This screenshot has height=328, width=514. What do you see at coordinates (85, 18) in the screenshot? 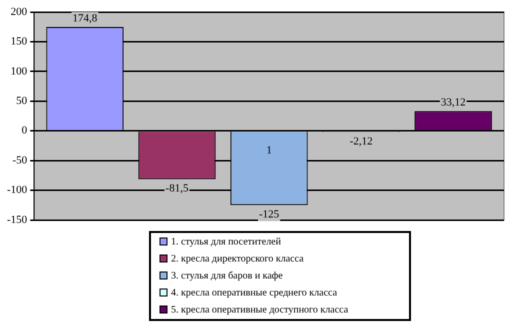
I see `data-label: 174,8` at bounding box center [85, 18].